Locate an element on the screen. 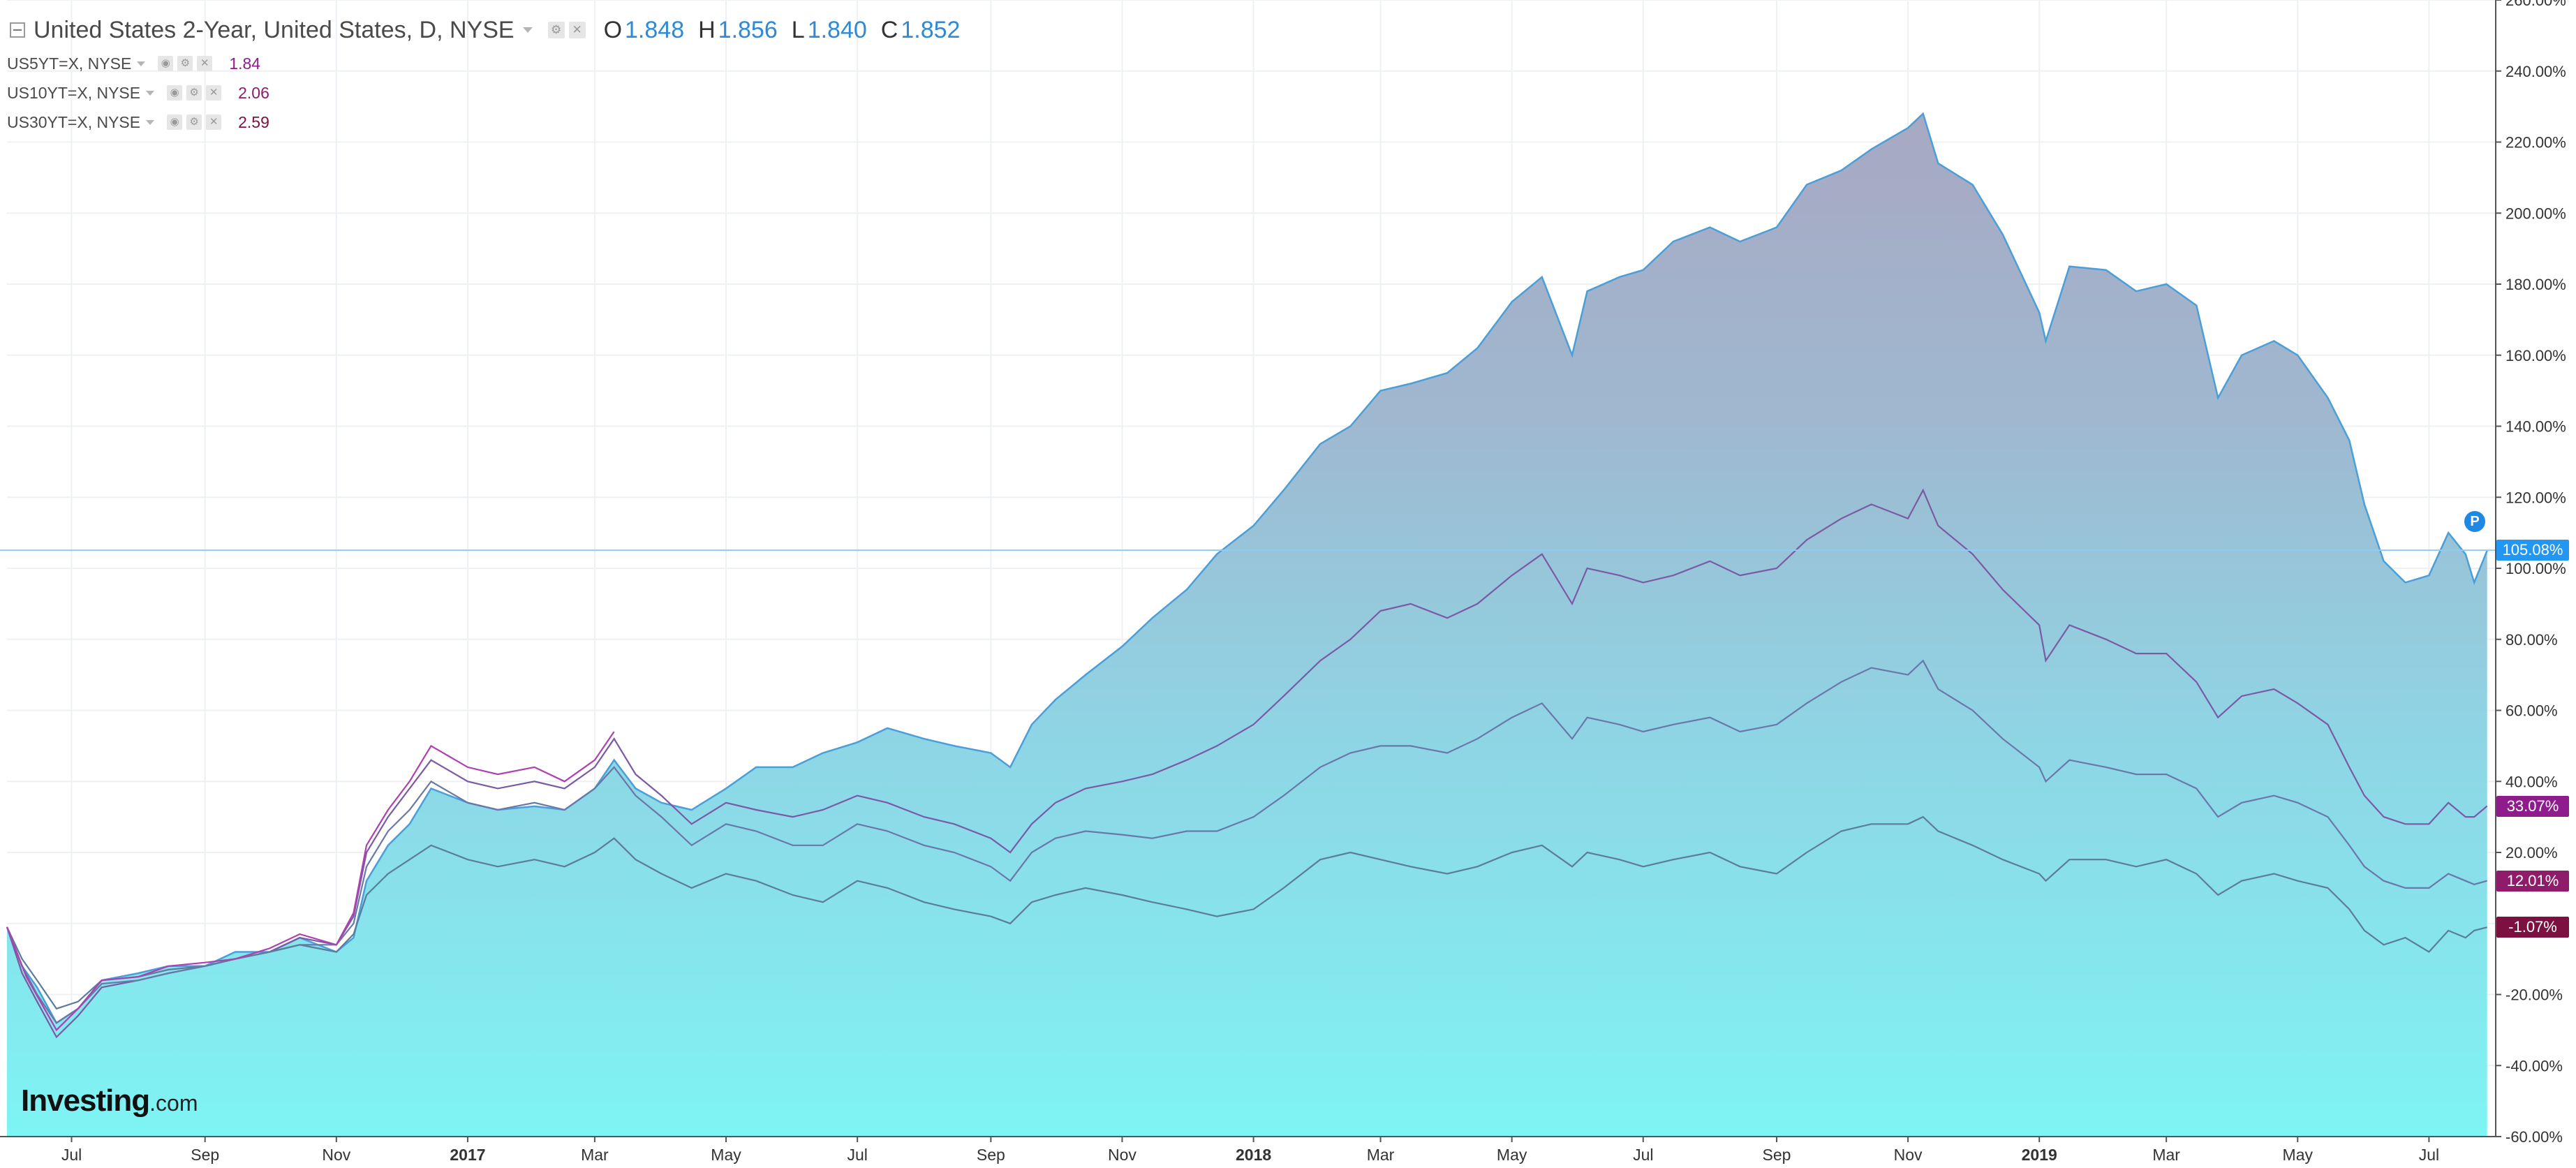 Image resolution: width=2576 pixels, height=1168 pixels. price-marker-icon: P is located at coordinates (2474, 521).